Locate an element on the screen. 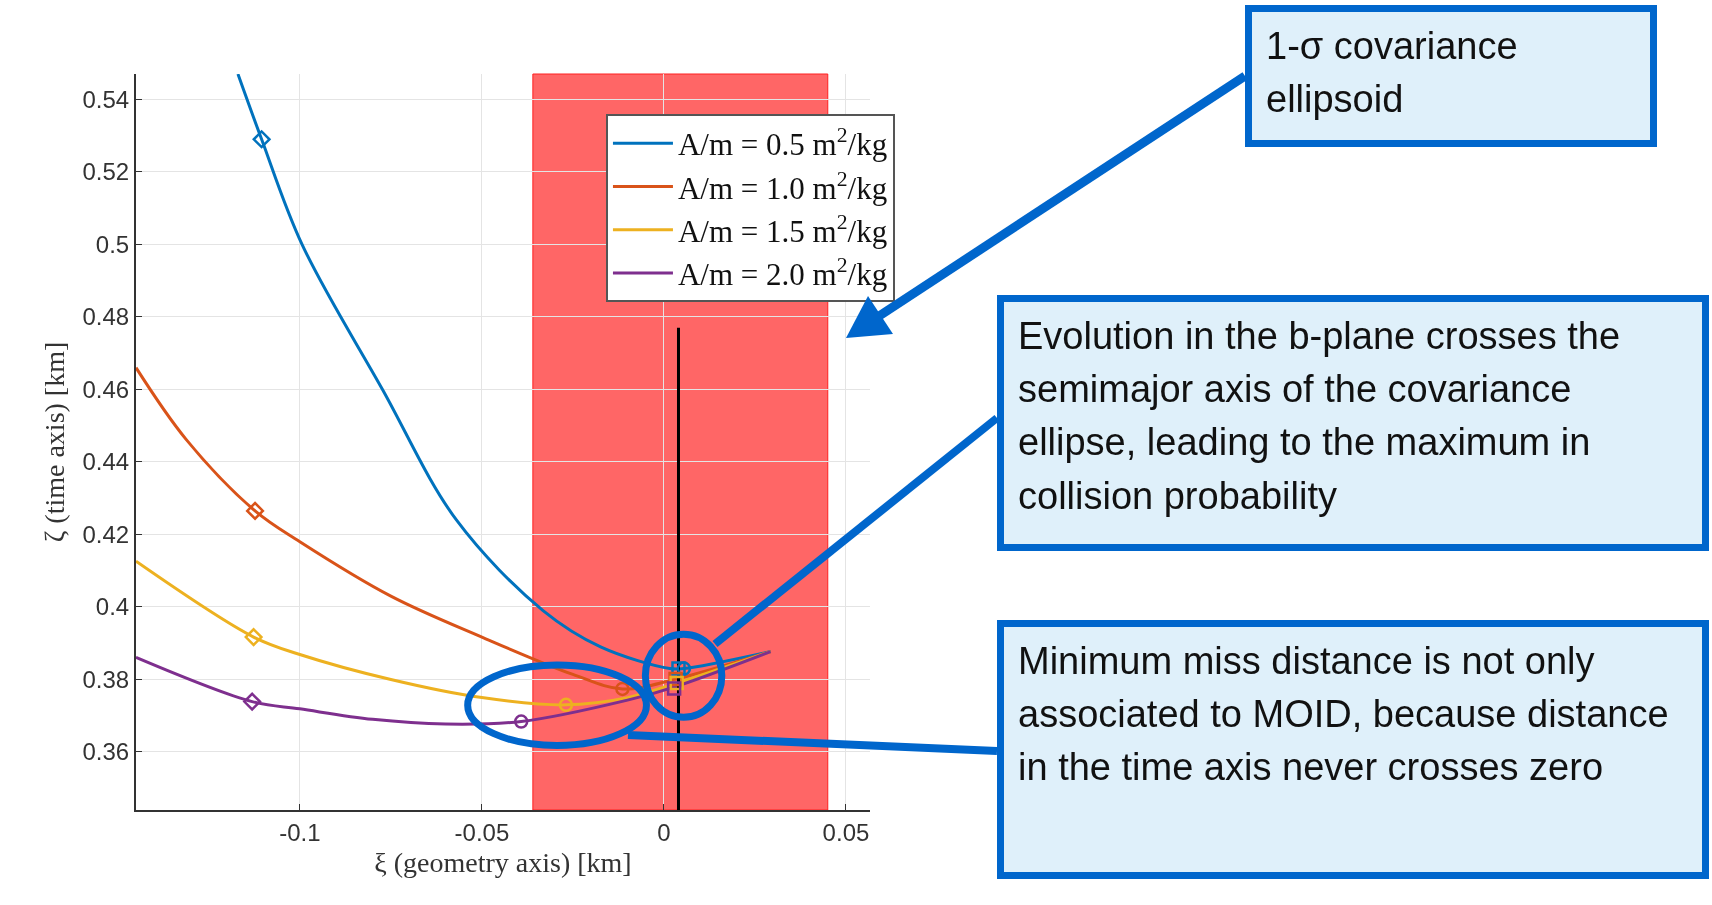 The image size is (1712, 905). x-tick-label: 0.05 is located at coordinates (846, 832).